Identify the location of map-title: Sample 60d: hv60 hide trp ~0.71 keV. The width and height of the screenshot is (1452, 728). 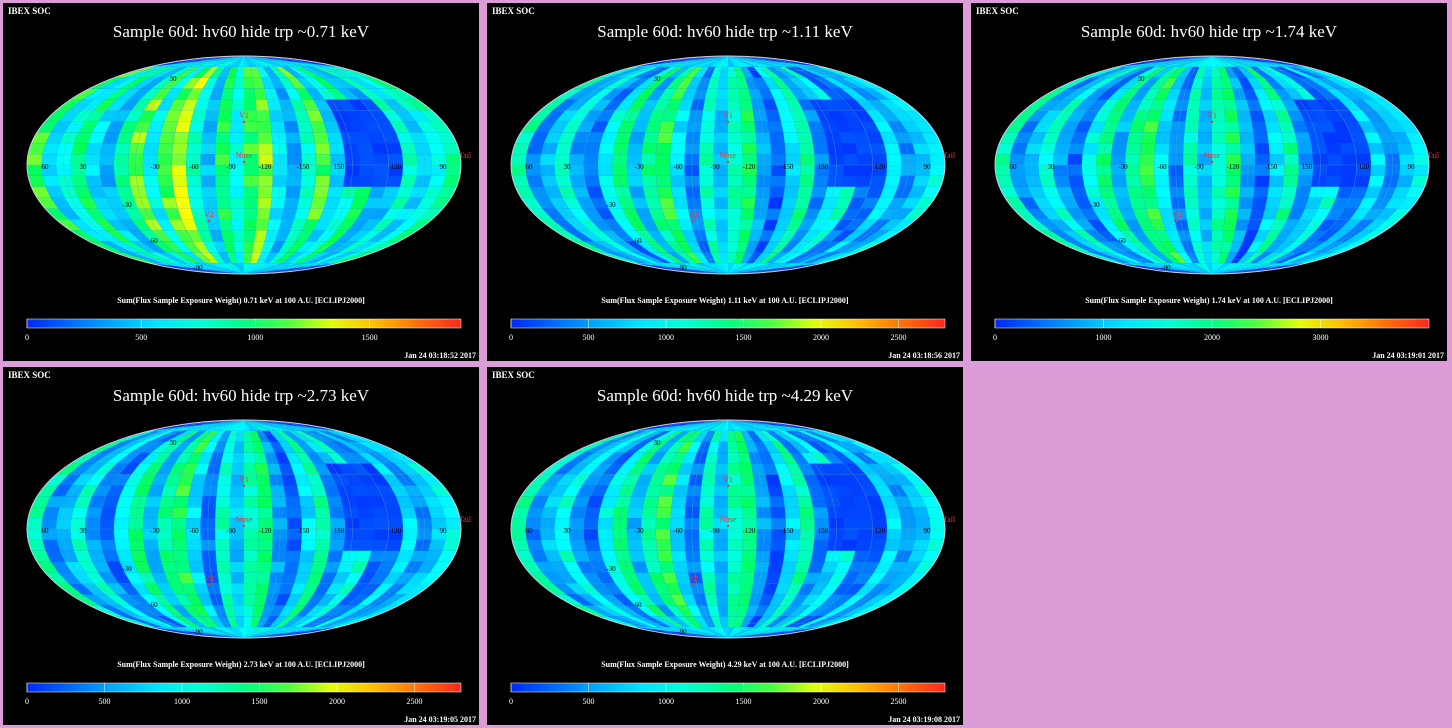
(241, 31).